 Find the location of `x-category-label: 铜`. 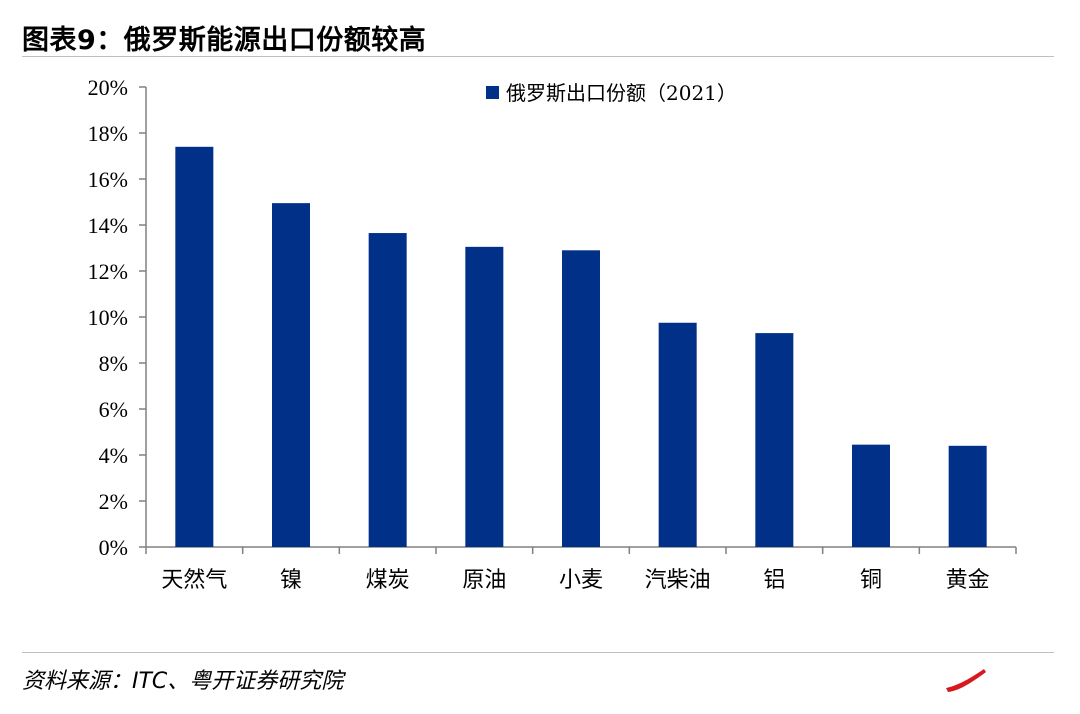

x-category-label: 铜 is located at coordinates (871, 580).